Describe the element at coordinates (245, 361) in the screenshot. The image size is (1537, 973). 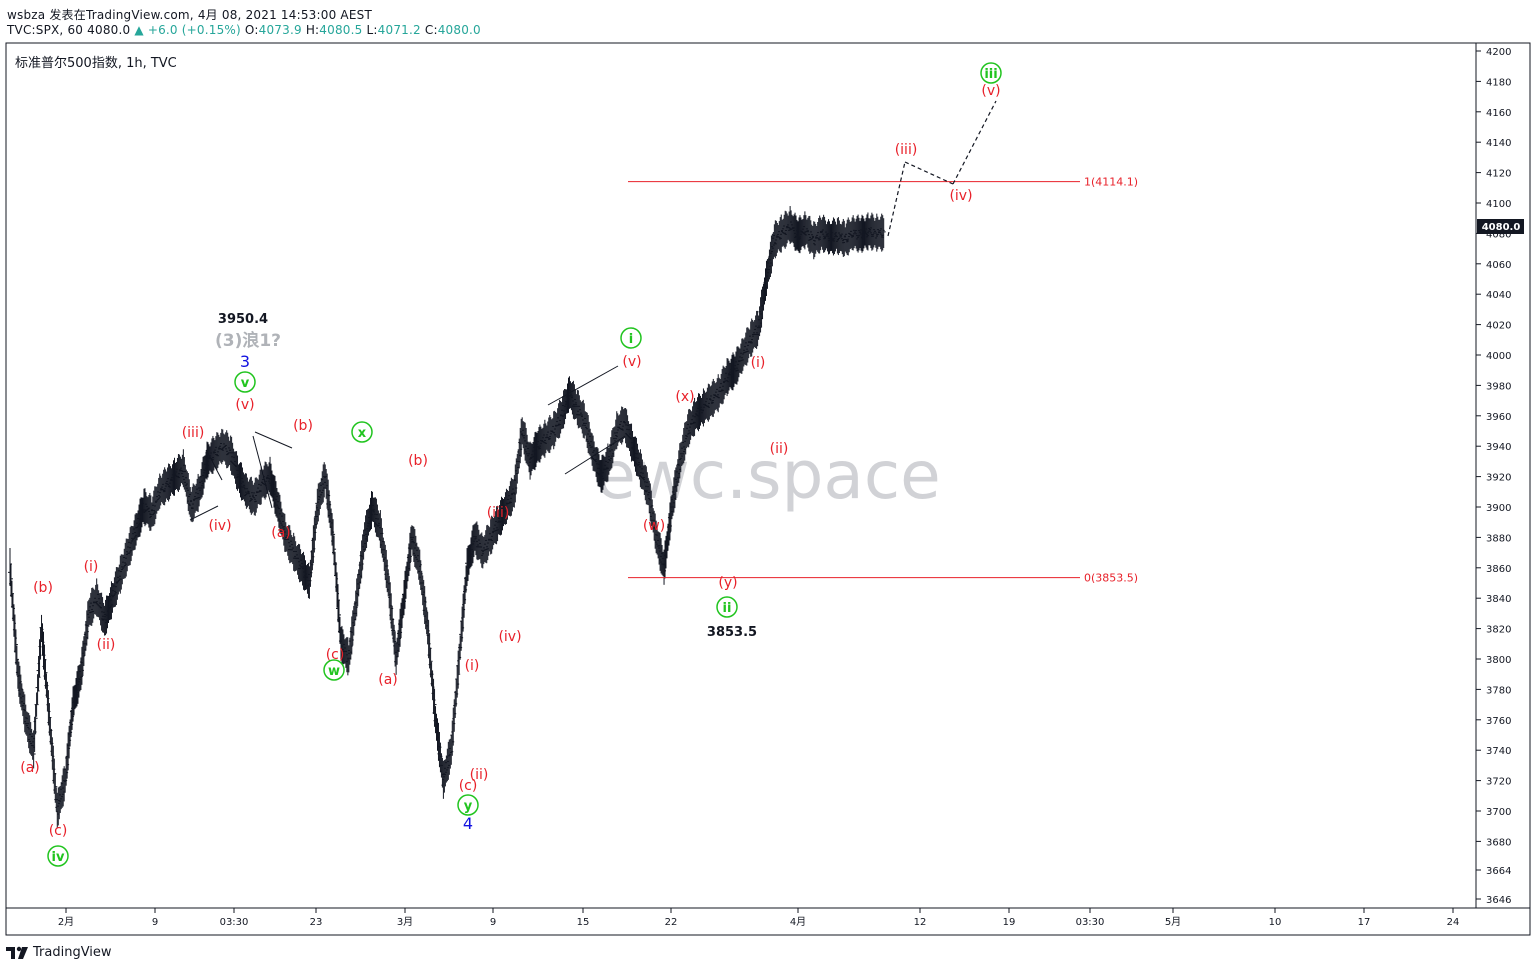
I see `wave-label-blue: 3` at that location.